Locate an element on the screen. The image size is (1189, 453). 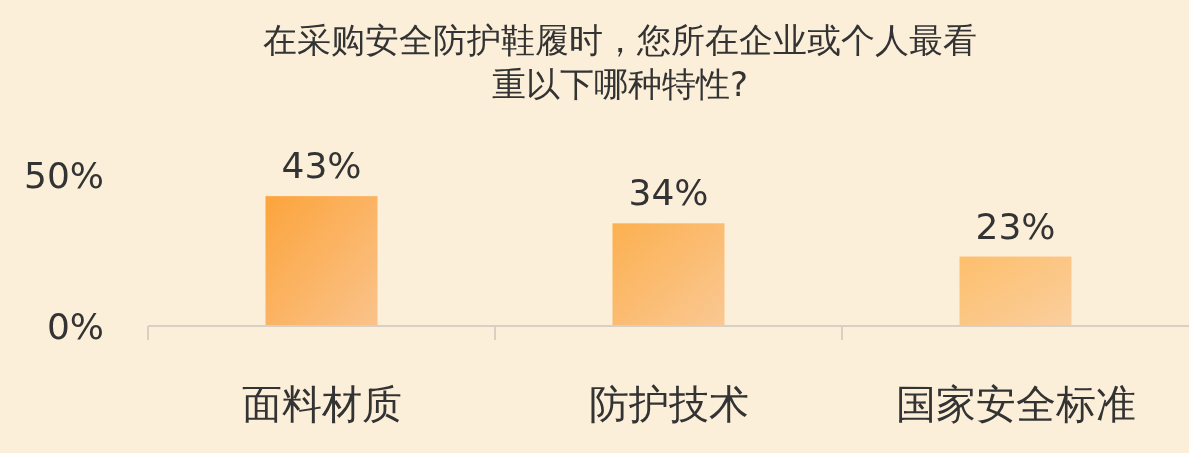
data-label: 34% is located at coordinates (668, 193).